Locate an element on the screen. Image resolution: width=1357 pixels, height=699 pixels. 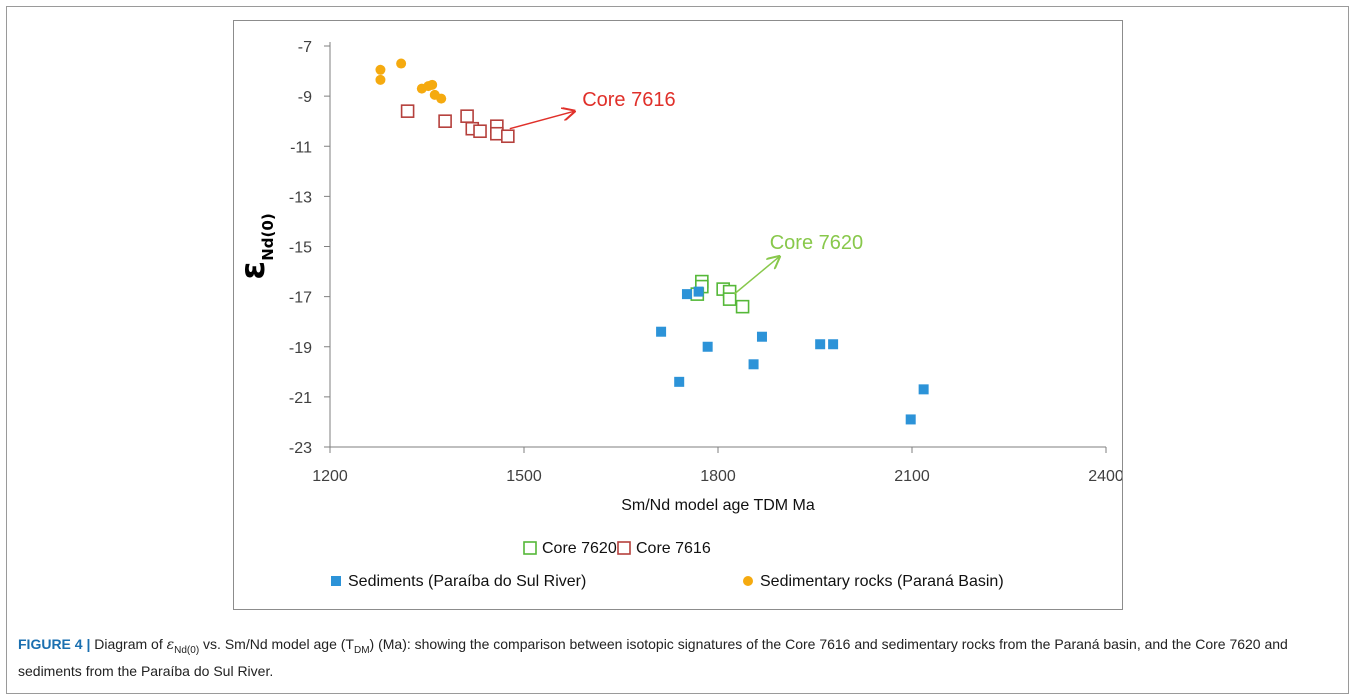
y-tick-label: -23 is located at coordinates (300, 448).